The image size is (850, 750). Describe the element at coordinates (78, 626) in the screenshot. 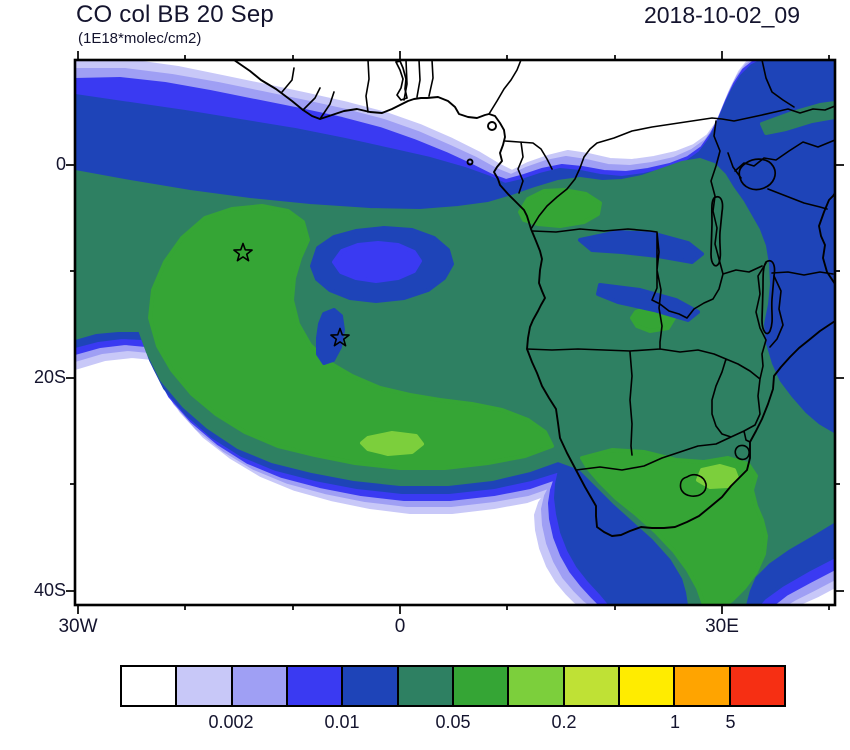

I see `x-tick-label-30w: 30W` at that location.